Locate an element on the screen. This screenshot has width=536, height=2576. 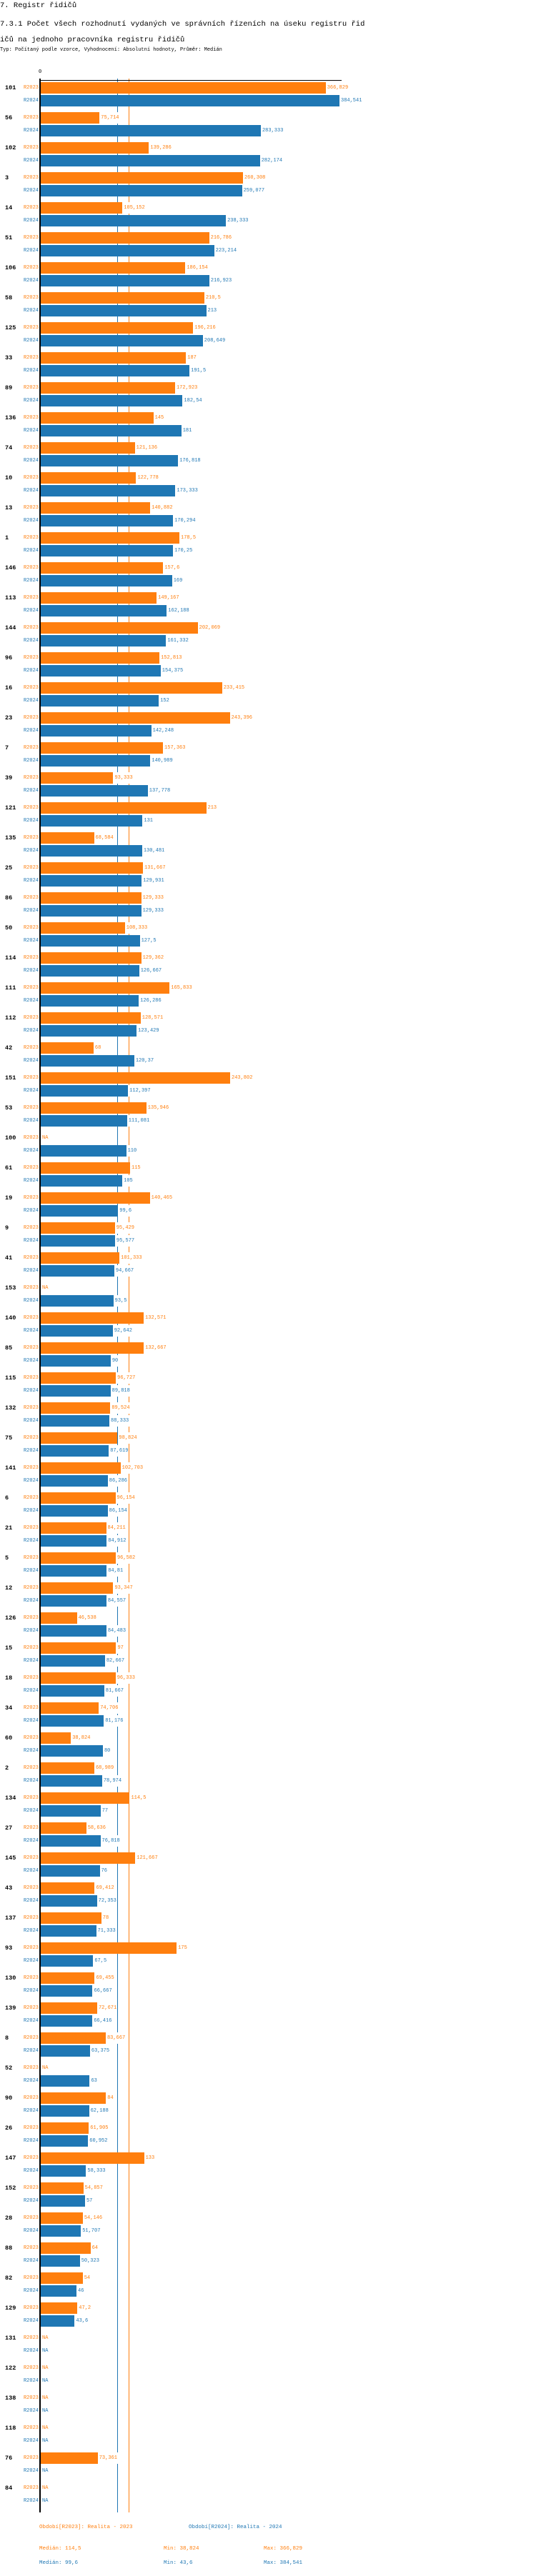
value-label: 260,308 is located at coordinates (255, 178).